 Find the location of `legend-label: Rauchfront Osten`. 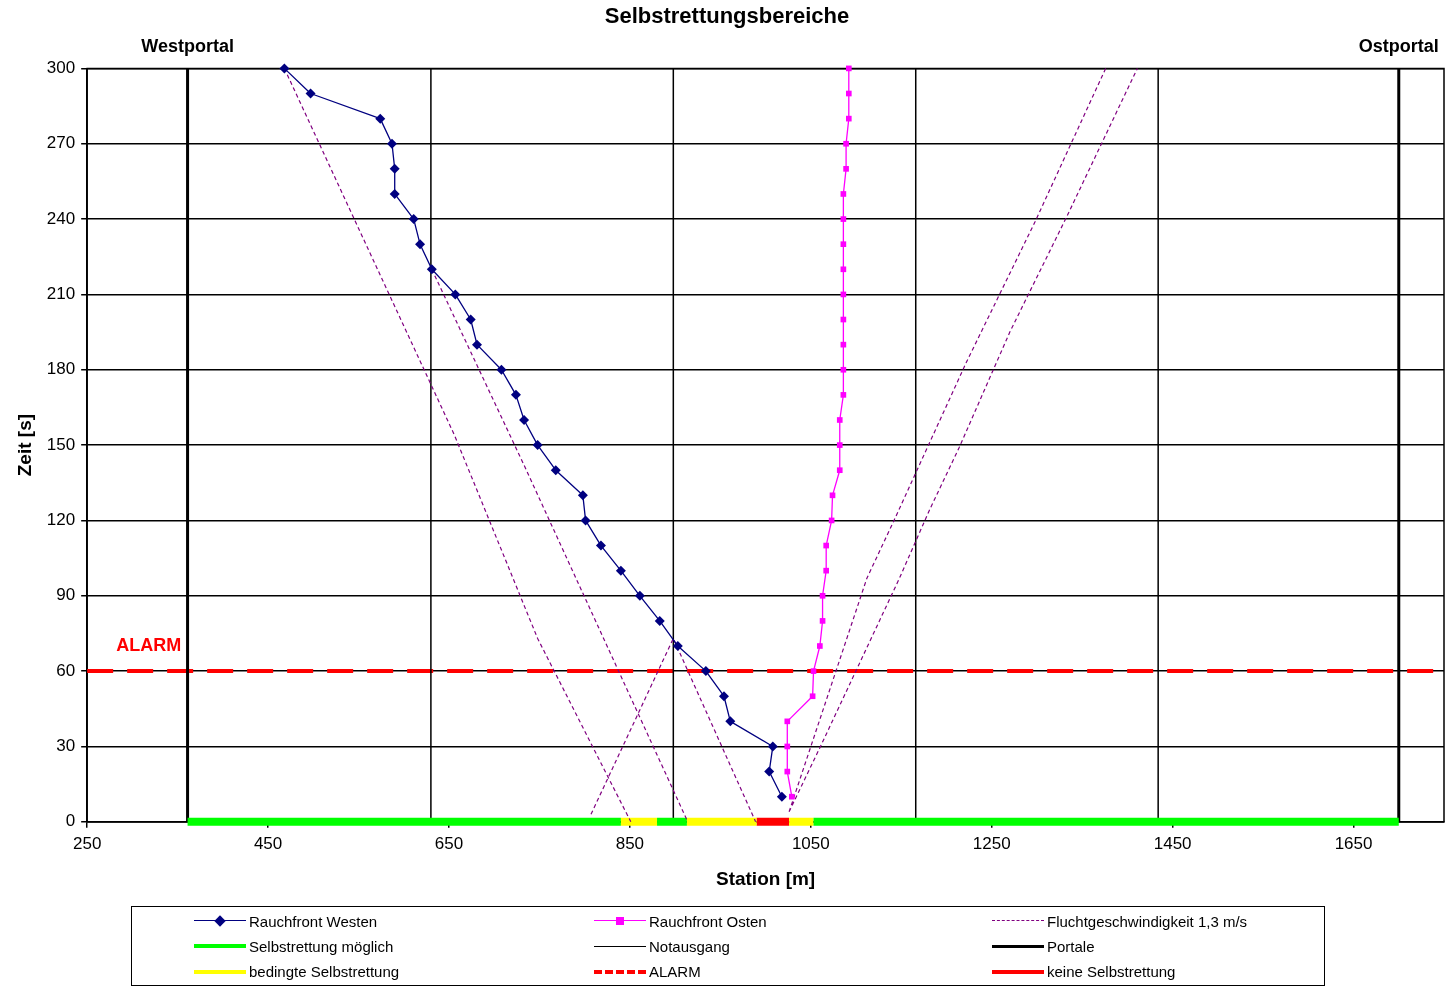

legend-label: Rauchfront Osten is located at coordinates (708, 921).